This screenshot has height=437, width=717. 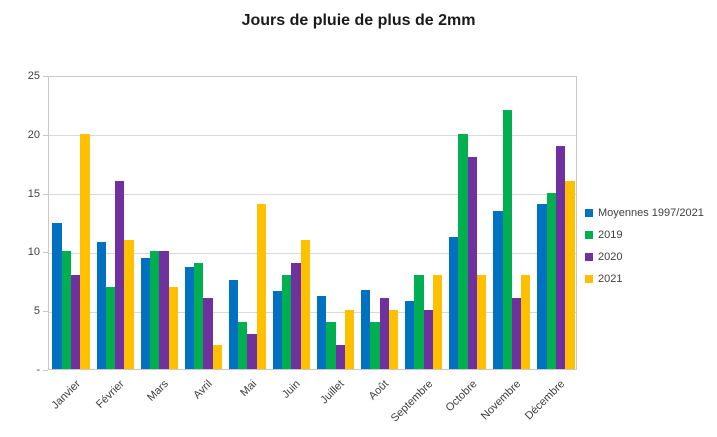 I want to click on x-axis-label: Mars, so click(x=157, y=391).